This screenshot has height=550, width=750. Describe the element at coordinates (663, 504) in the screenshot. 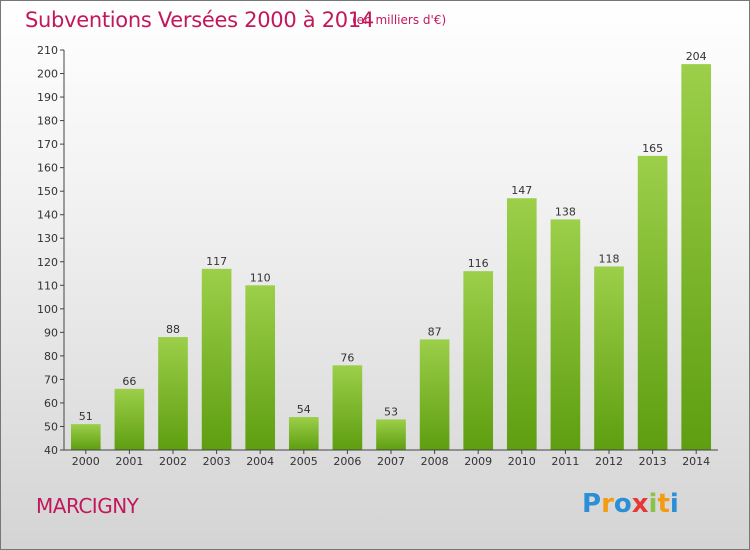

I see `logo-letter: t` at that location.